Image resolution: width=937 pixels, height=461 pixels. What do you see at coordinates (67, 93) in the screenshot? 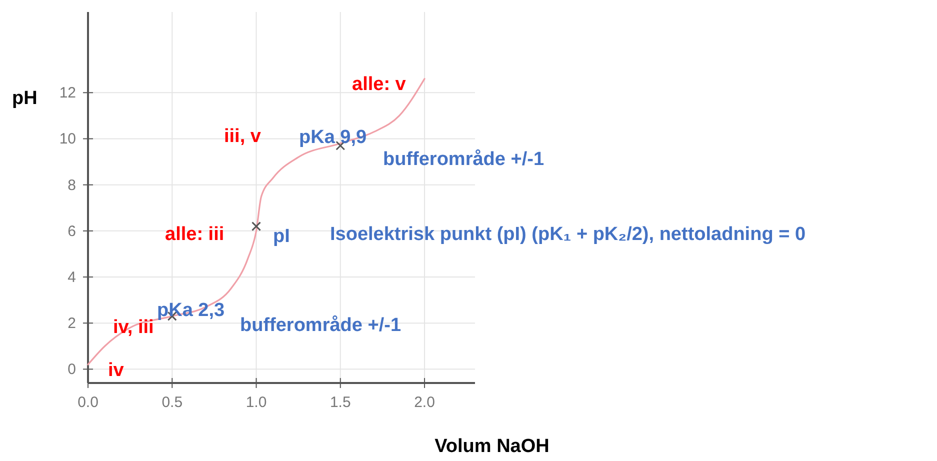
I see `y-tick-label: 12` at bounding box center [67, 93].